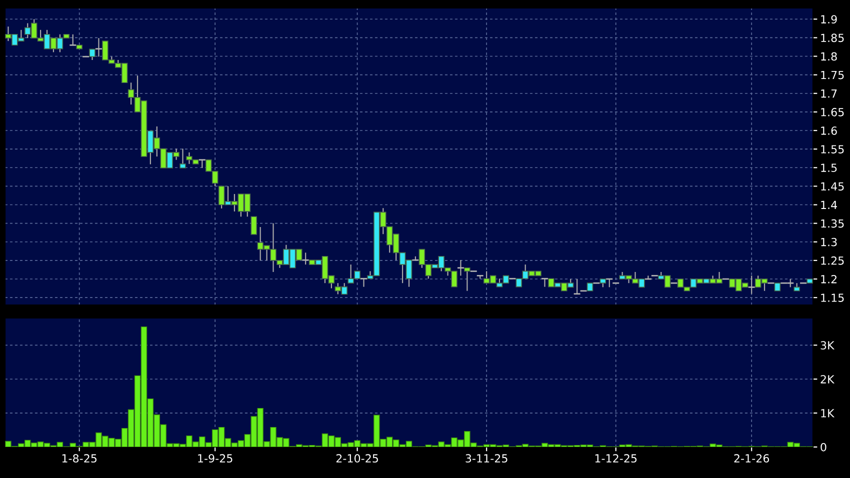 The image size is (850, 478). I want to click on x-tick-label: 1-8-25, so click(79, 458).